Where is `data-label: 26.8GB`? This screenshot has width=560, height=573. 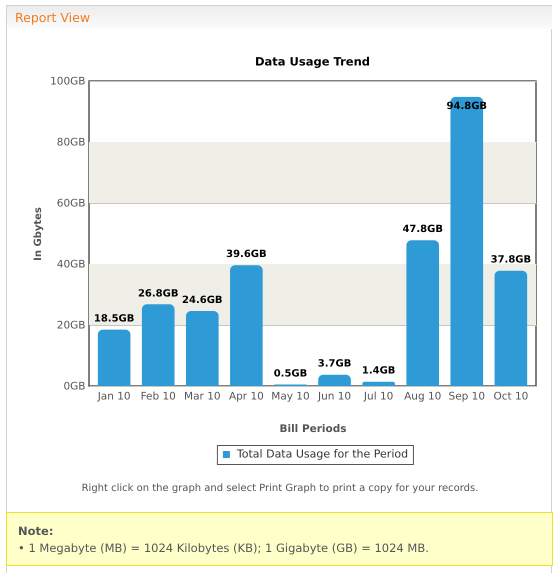 data-label: 26.8GB is located at coordinates (158, 294).